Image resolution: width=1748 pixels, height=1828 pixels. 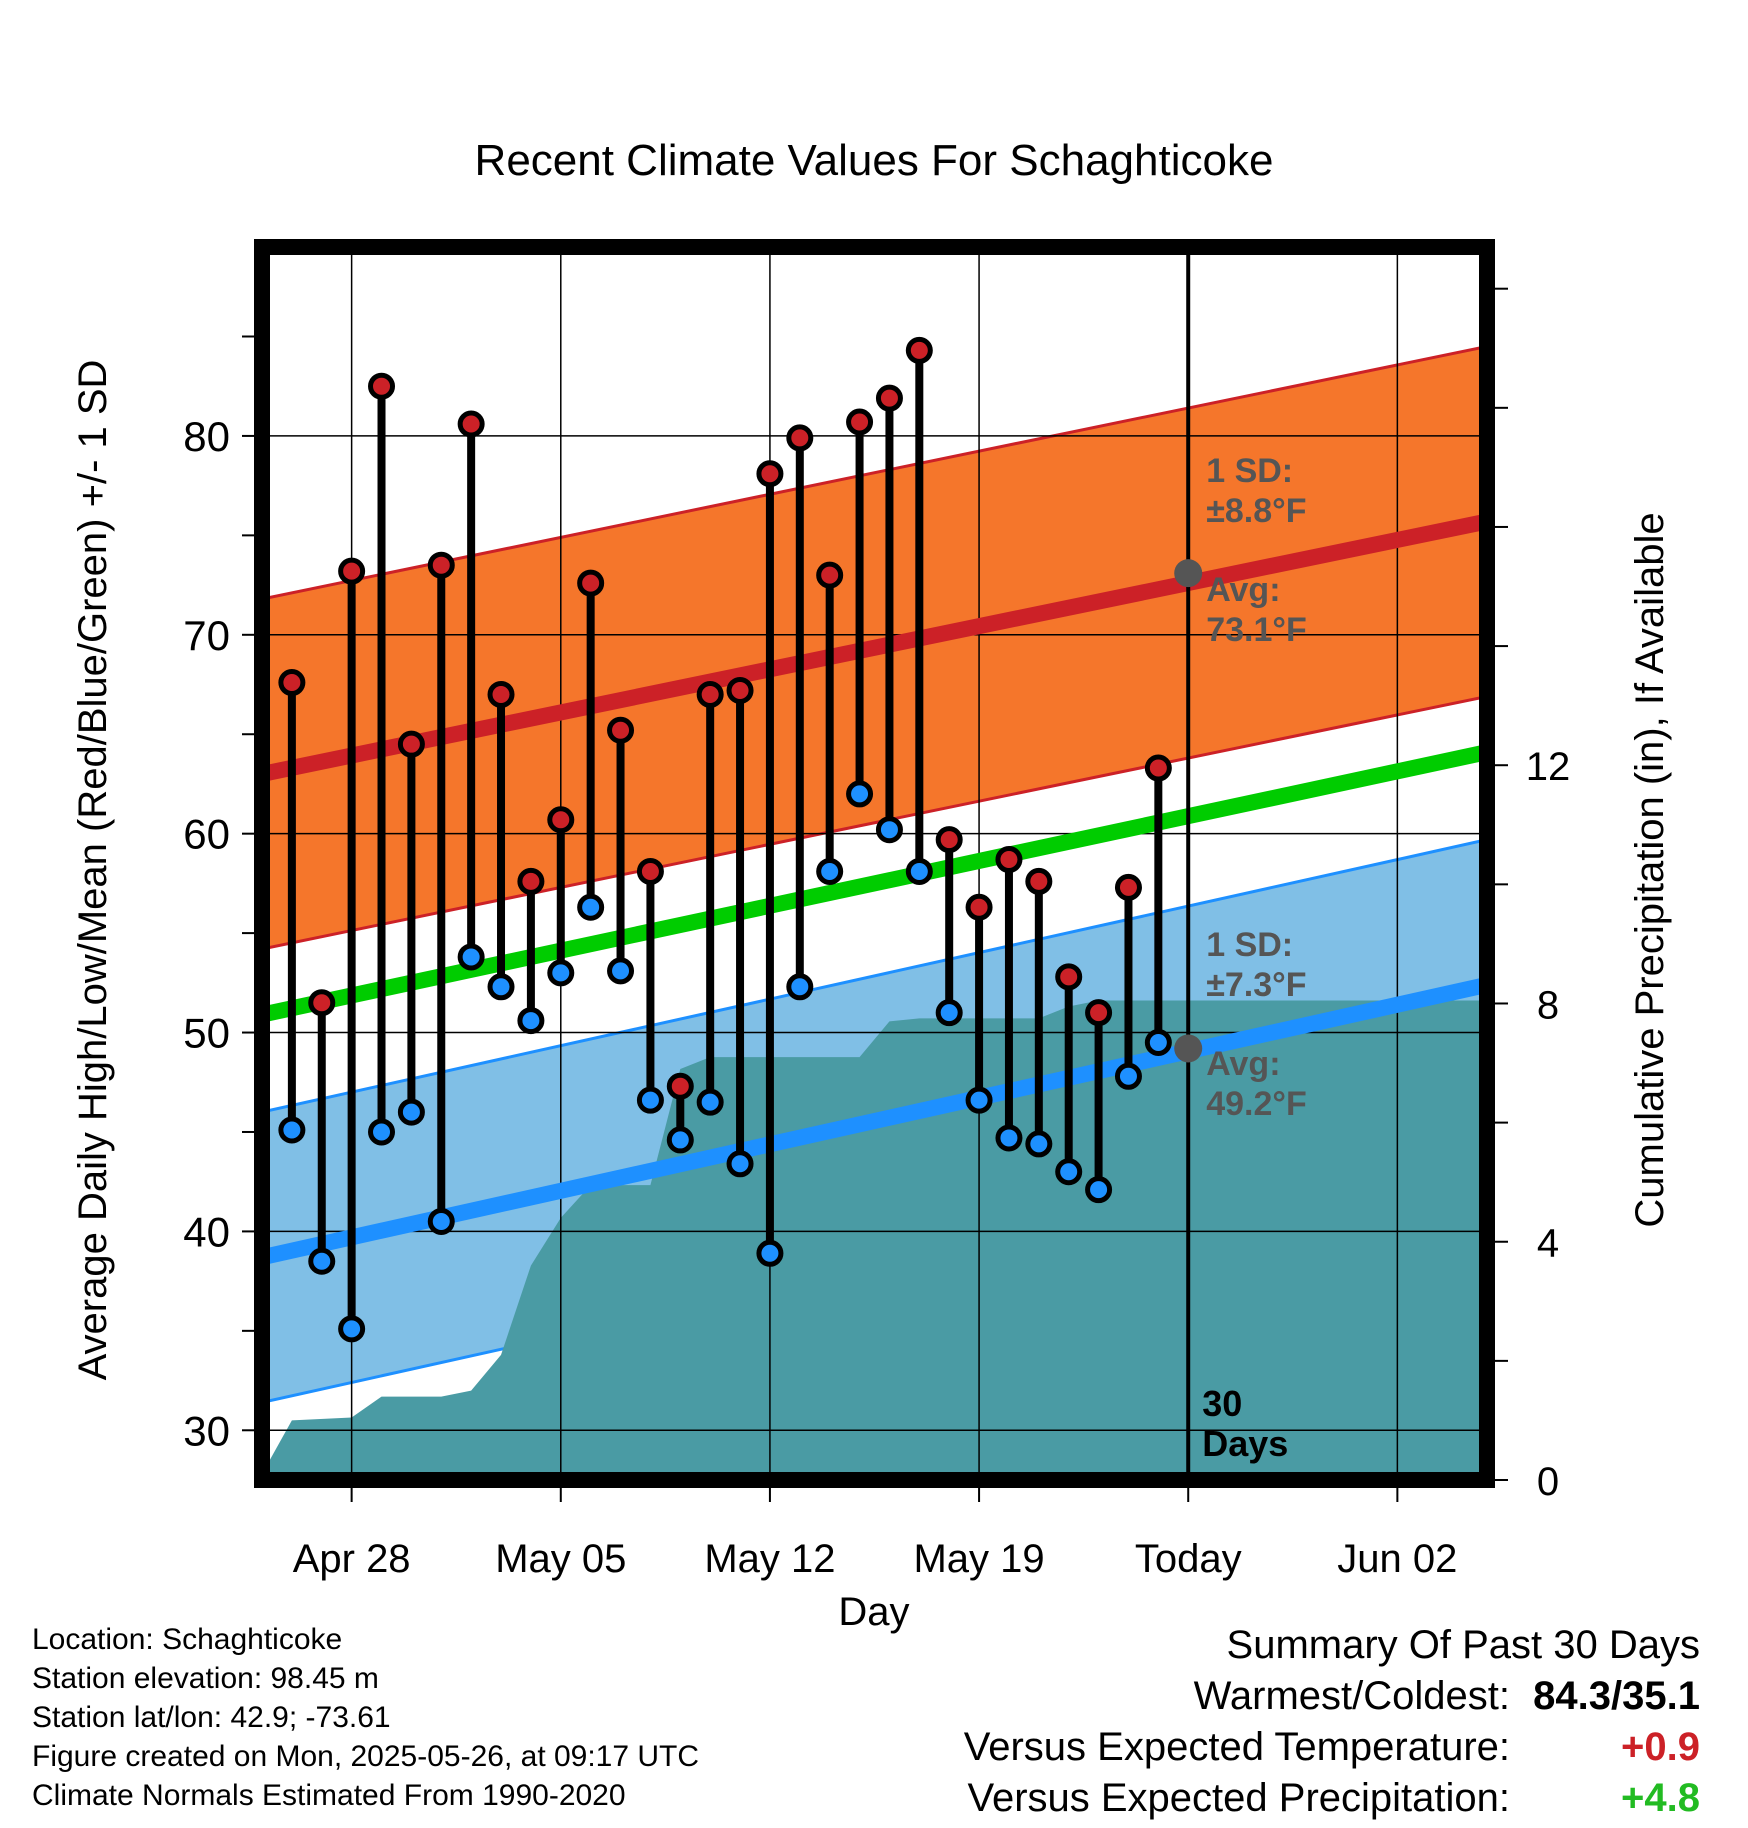 I want to click on temp-value: +0.9, so click(x=1660, y=1747).